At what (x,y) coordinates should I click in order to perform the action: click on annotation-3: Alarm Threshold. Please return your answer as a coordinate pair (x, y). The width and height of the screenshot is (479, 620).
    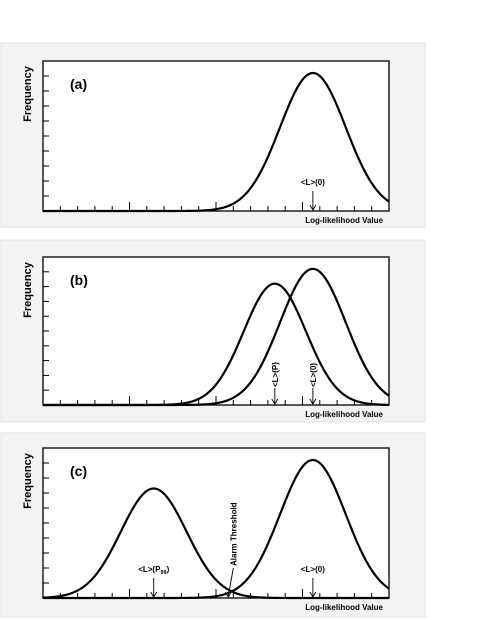
    Looking at the image, I should click on (231, 550).